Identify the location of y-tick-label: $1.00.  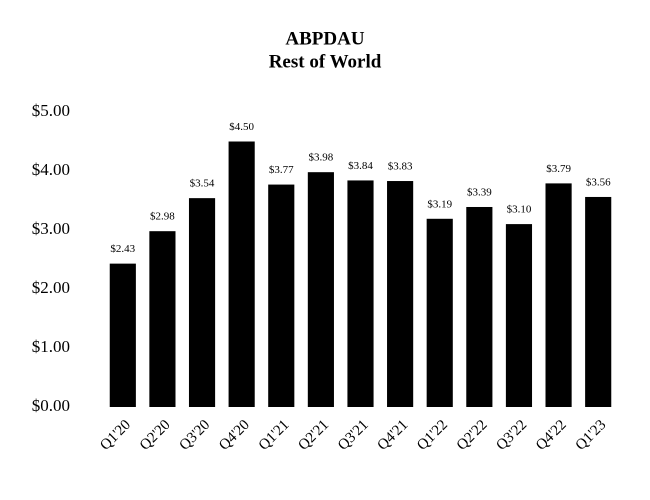
(51, 346).